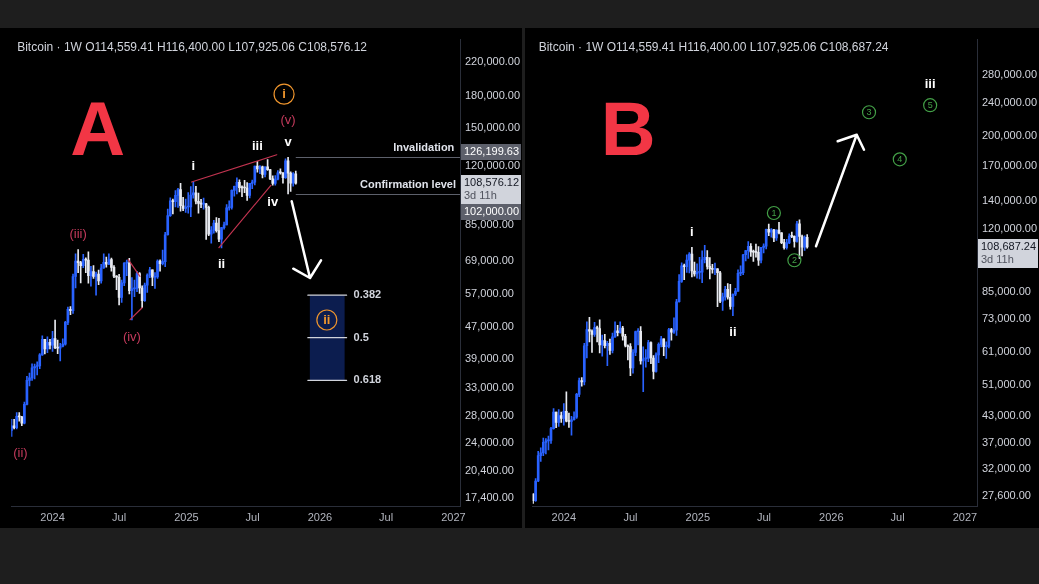 This screenshot has width=1039, height=584. What do you see at coordinates (492, 211) in the screenshot?
I see `ref-line-label: 102,000.00` at bounding box center [492, 211].